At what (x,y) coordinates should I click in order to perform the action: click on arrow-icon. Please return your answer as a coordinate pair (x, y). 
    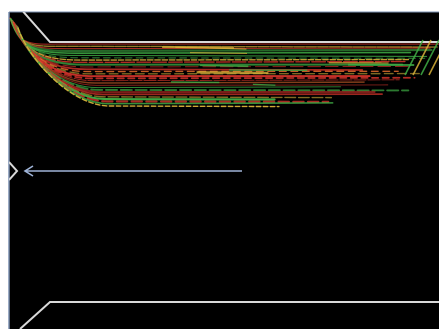
    Looking at the image, I should click on (28, 171).